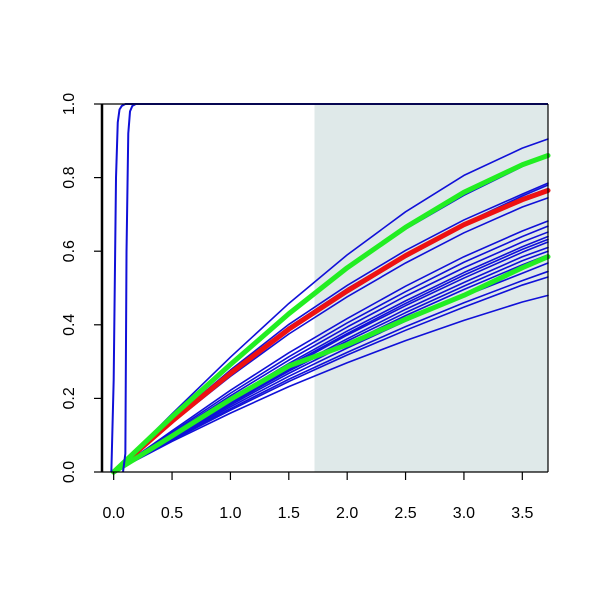 This screenshot has height=600, width=600. I want to click on x-tick-label: 2.0, so click(347, 513).